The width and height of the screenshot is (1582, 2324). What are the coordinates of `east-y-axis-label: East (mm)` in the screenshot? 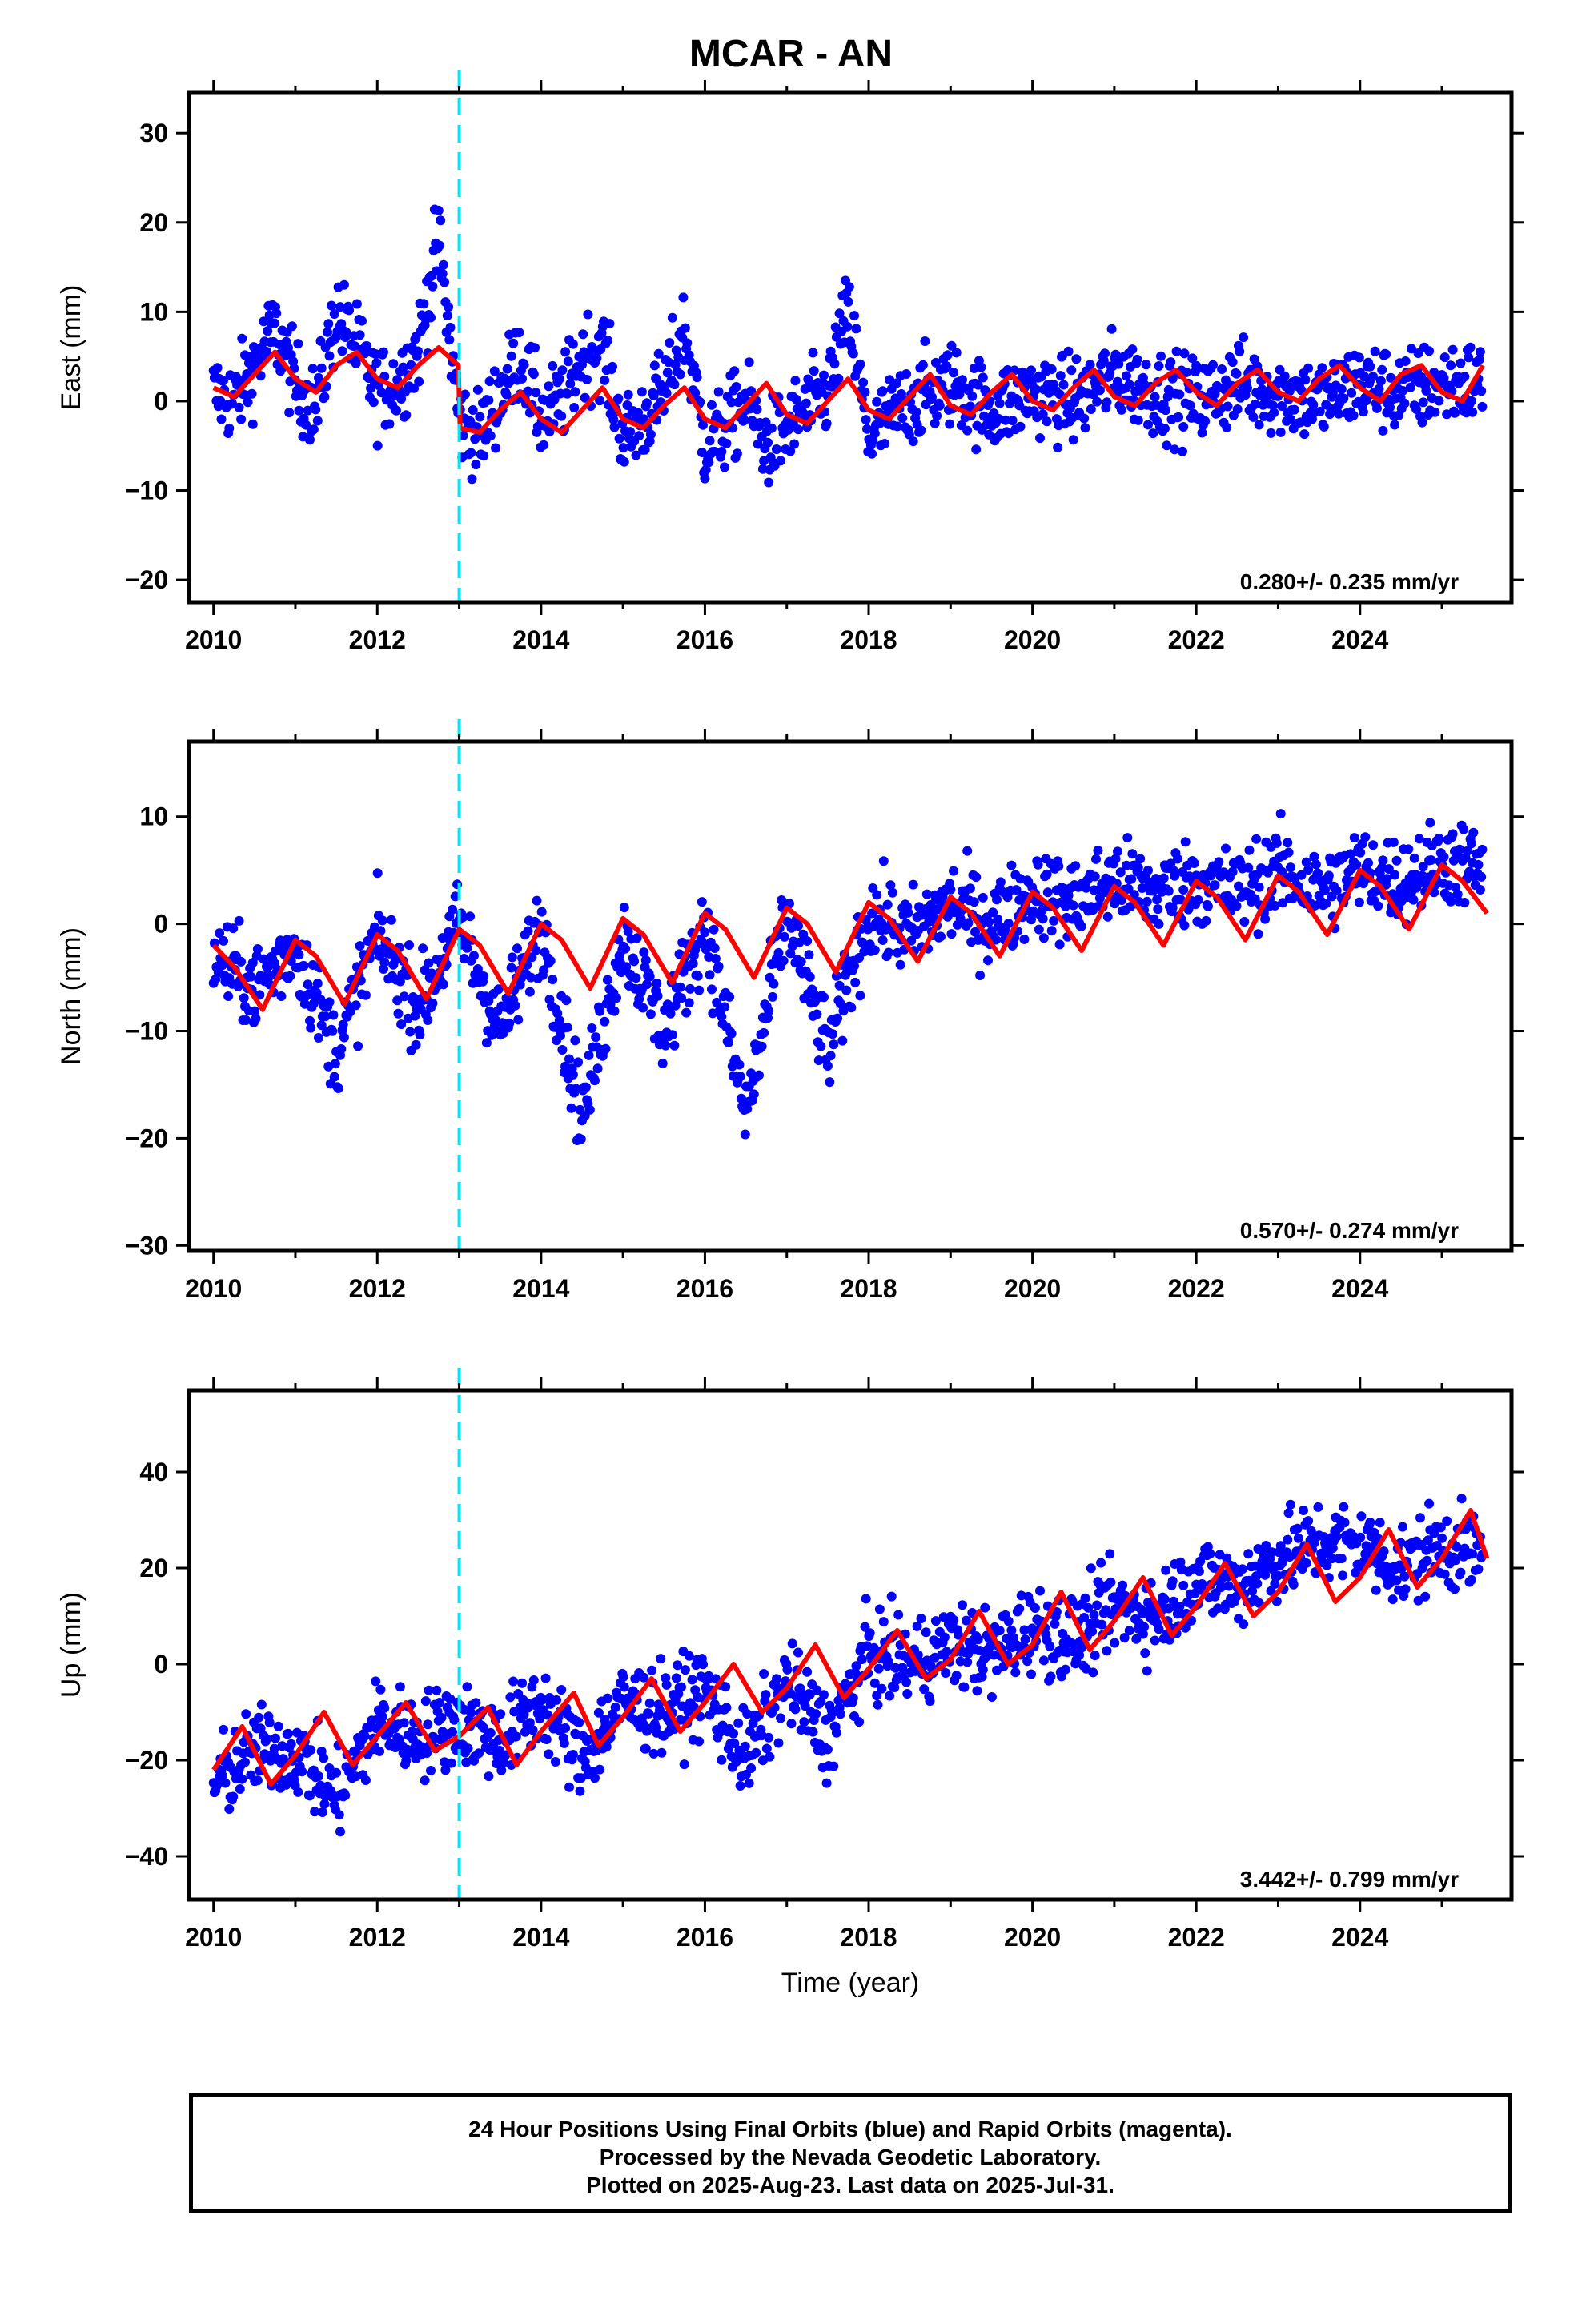 It's located at (71, 348).